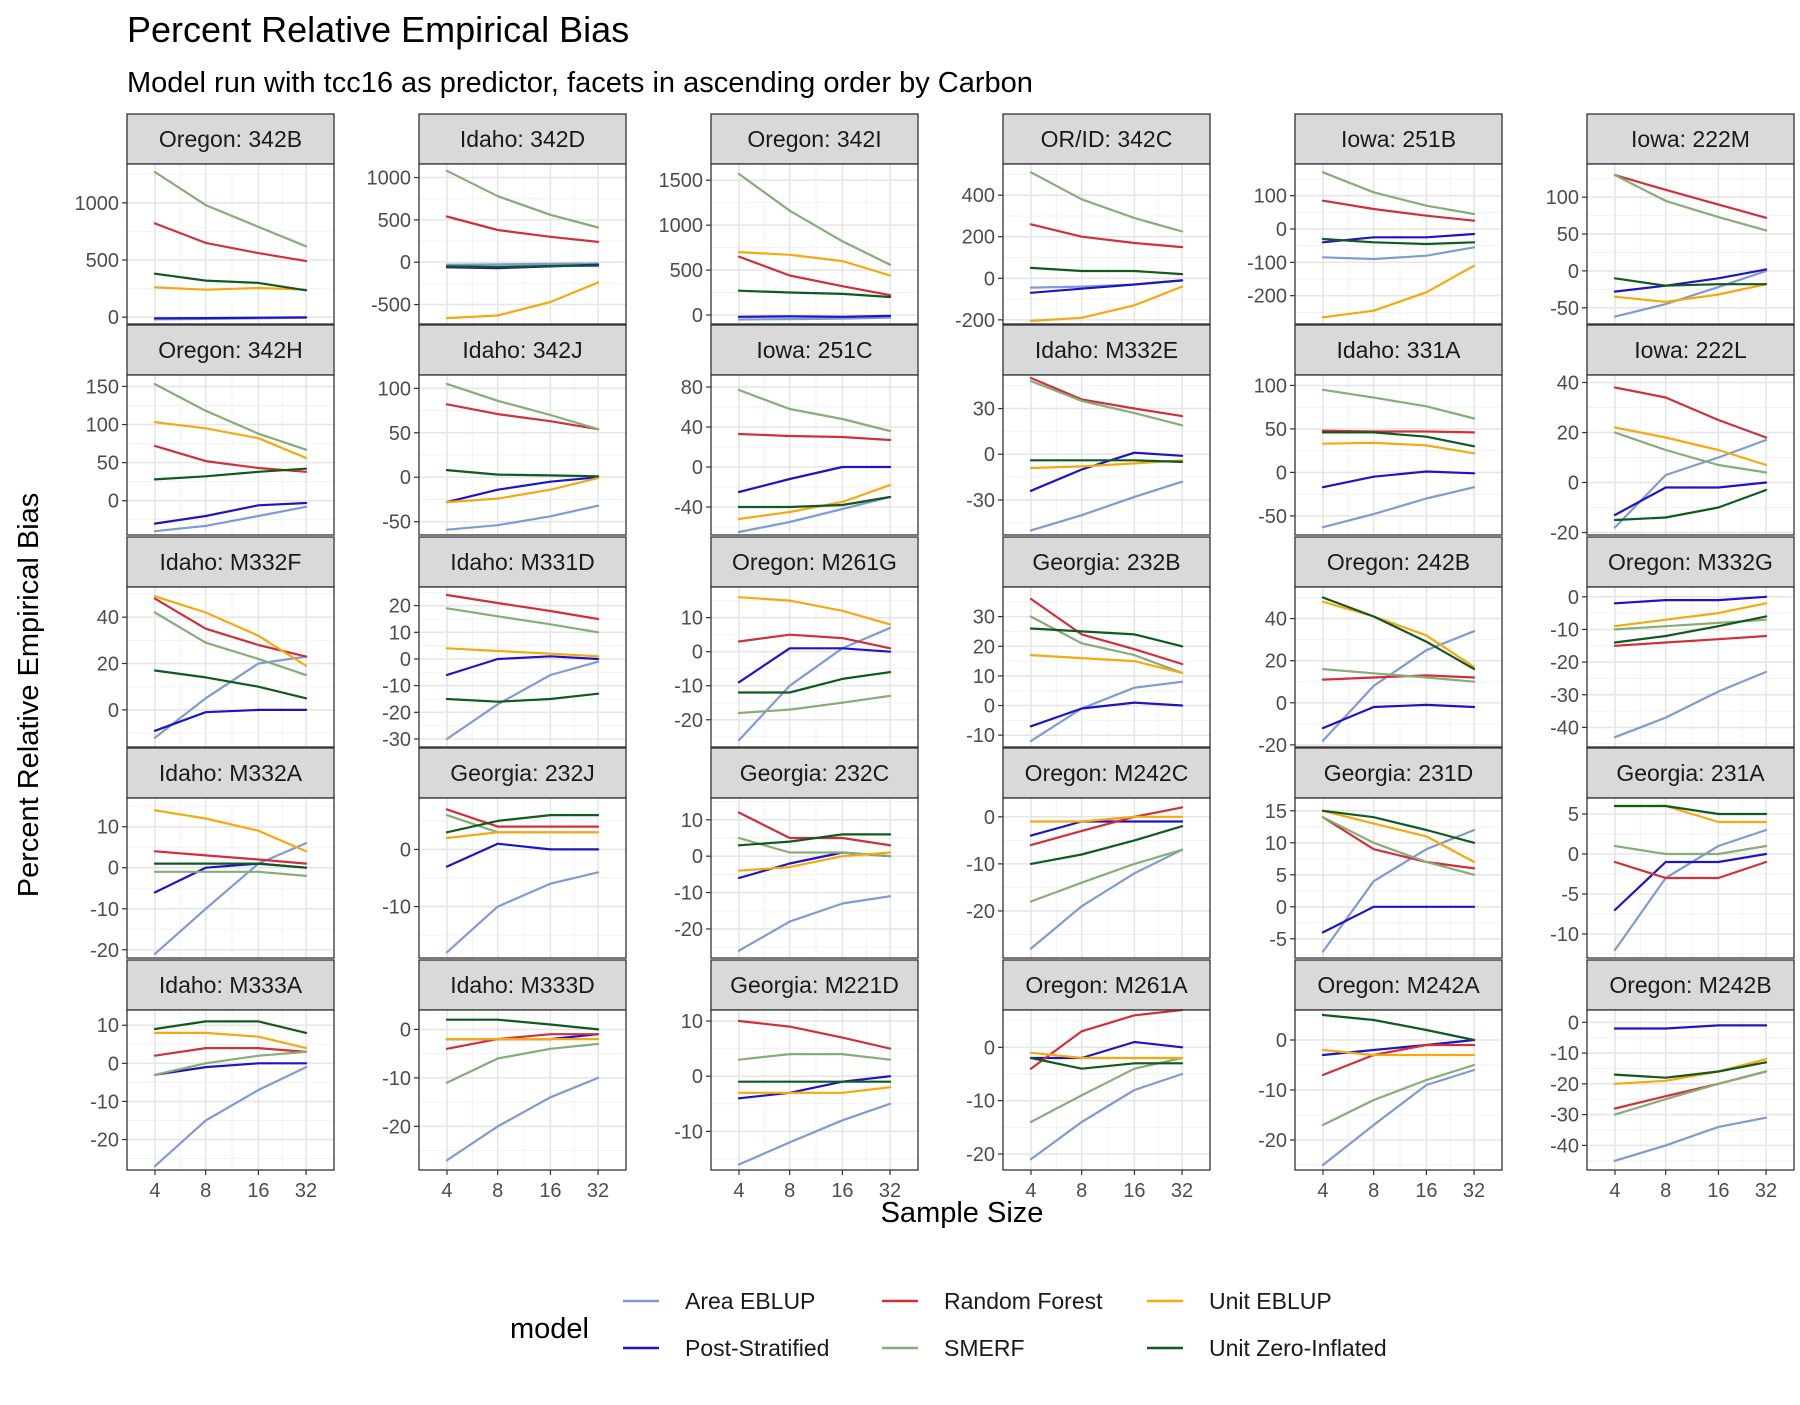 The width and height of the screenshot is (1800, 1405). Describe the element at coordinates (154, 1191) in the screenshot. I see `x-tick-label: 4` at that location.